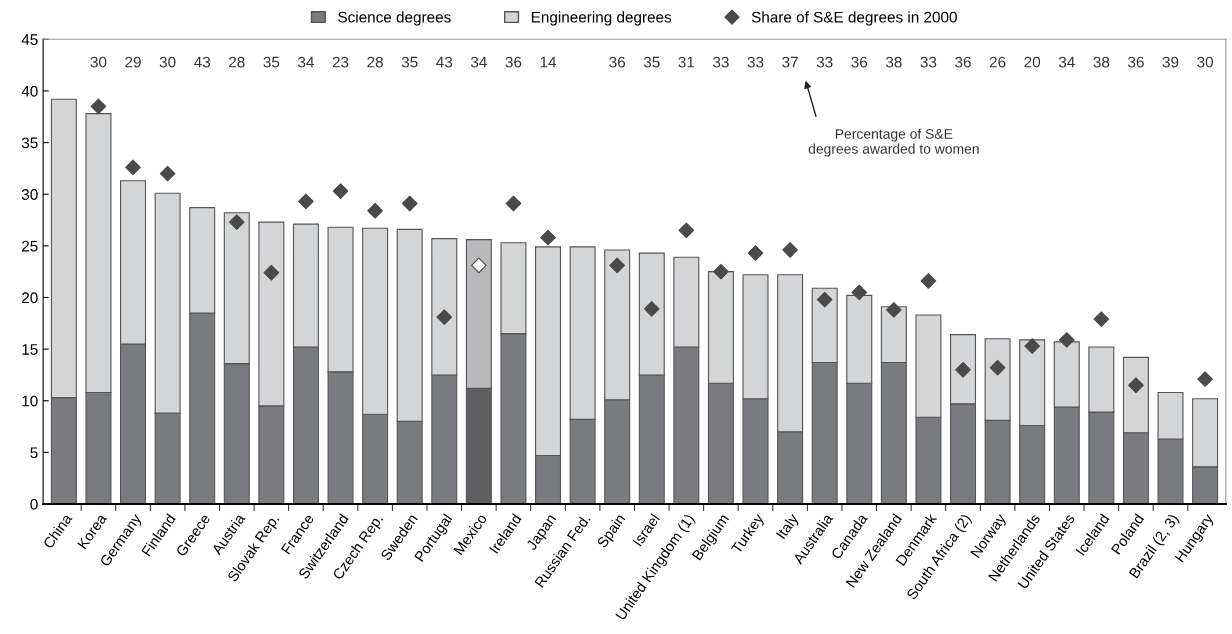 This screenshot has height=634, width=1232. Describe the element at coordinates (29, 194) in the screenshot. I see `y-tick-label: 30` at that location.